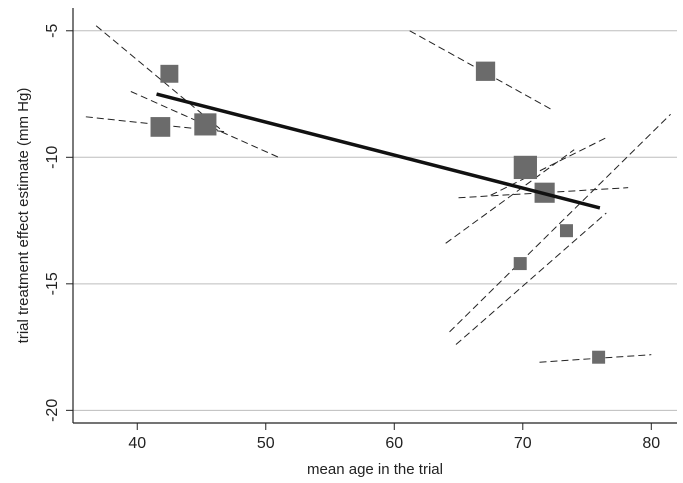  What do you see at coordinates (394, 443) in the screenshot?
I see `x-tick-label: 60` at bounding box center [394, 443].